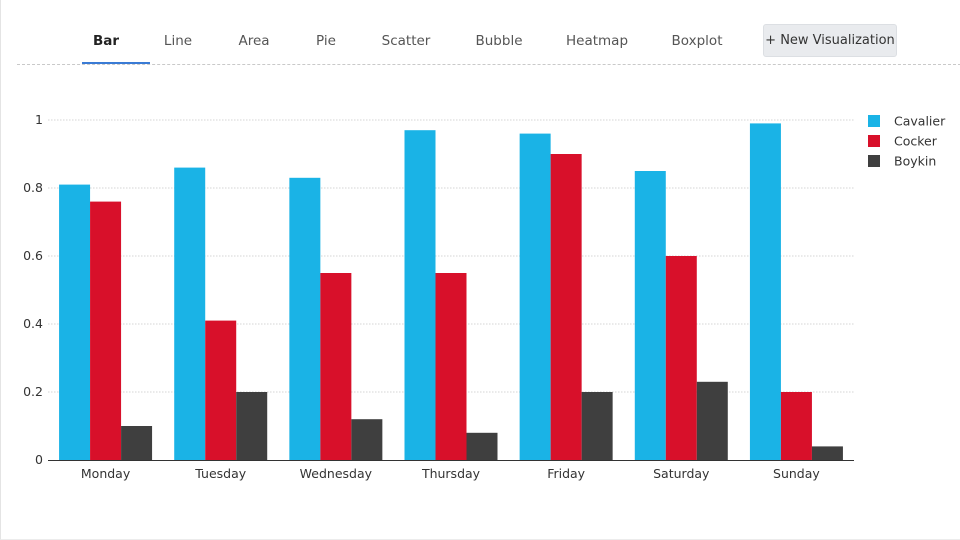 This screenshot has width=960, height=540. I want to click on legend-swatch-cavalier, so click(874, 121).